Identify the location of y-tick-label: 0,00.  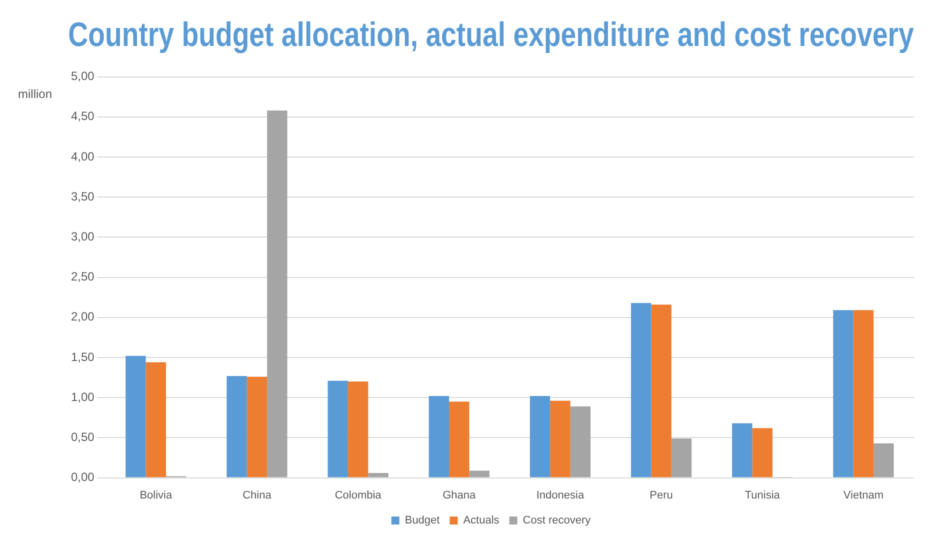
(82, 477).